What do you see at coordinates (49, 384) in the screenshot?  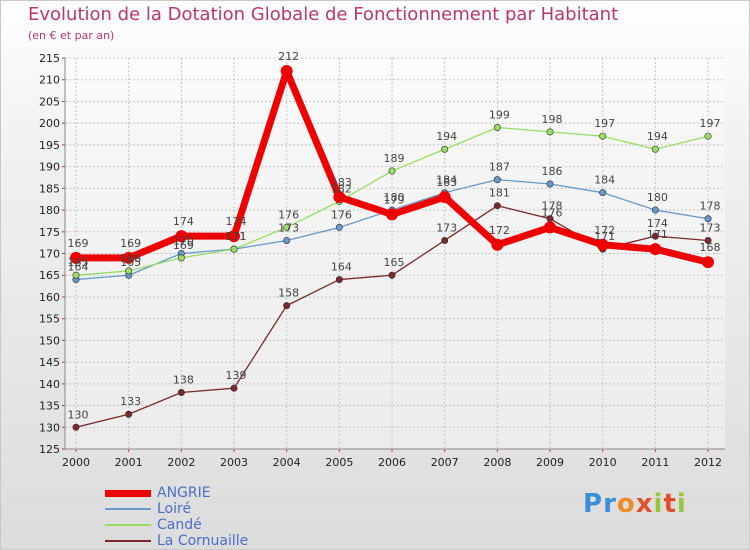 I see `y-tick-label: 140` at bounding box center [49, 384].